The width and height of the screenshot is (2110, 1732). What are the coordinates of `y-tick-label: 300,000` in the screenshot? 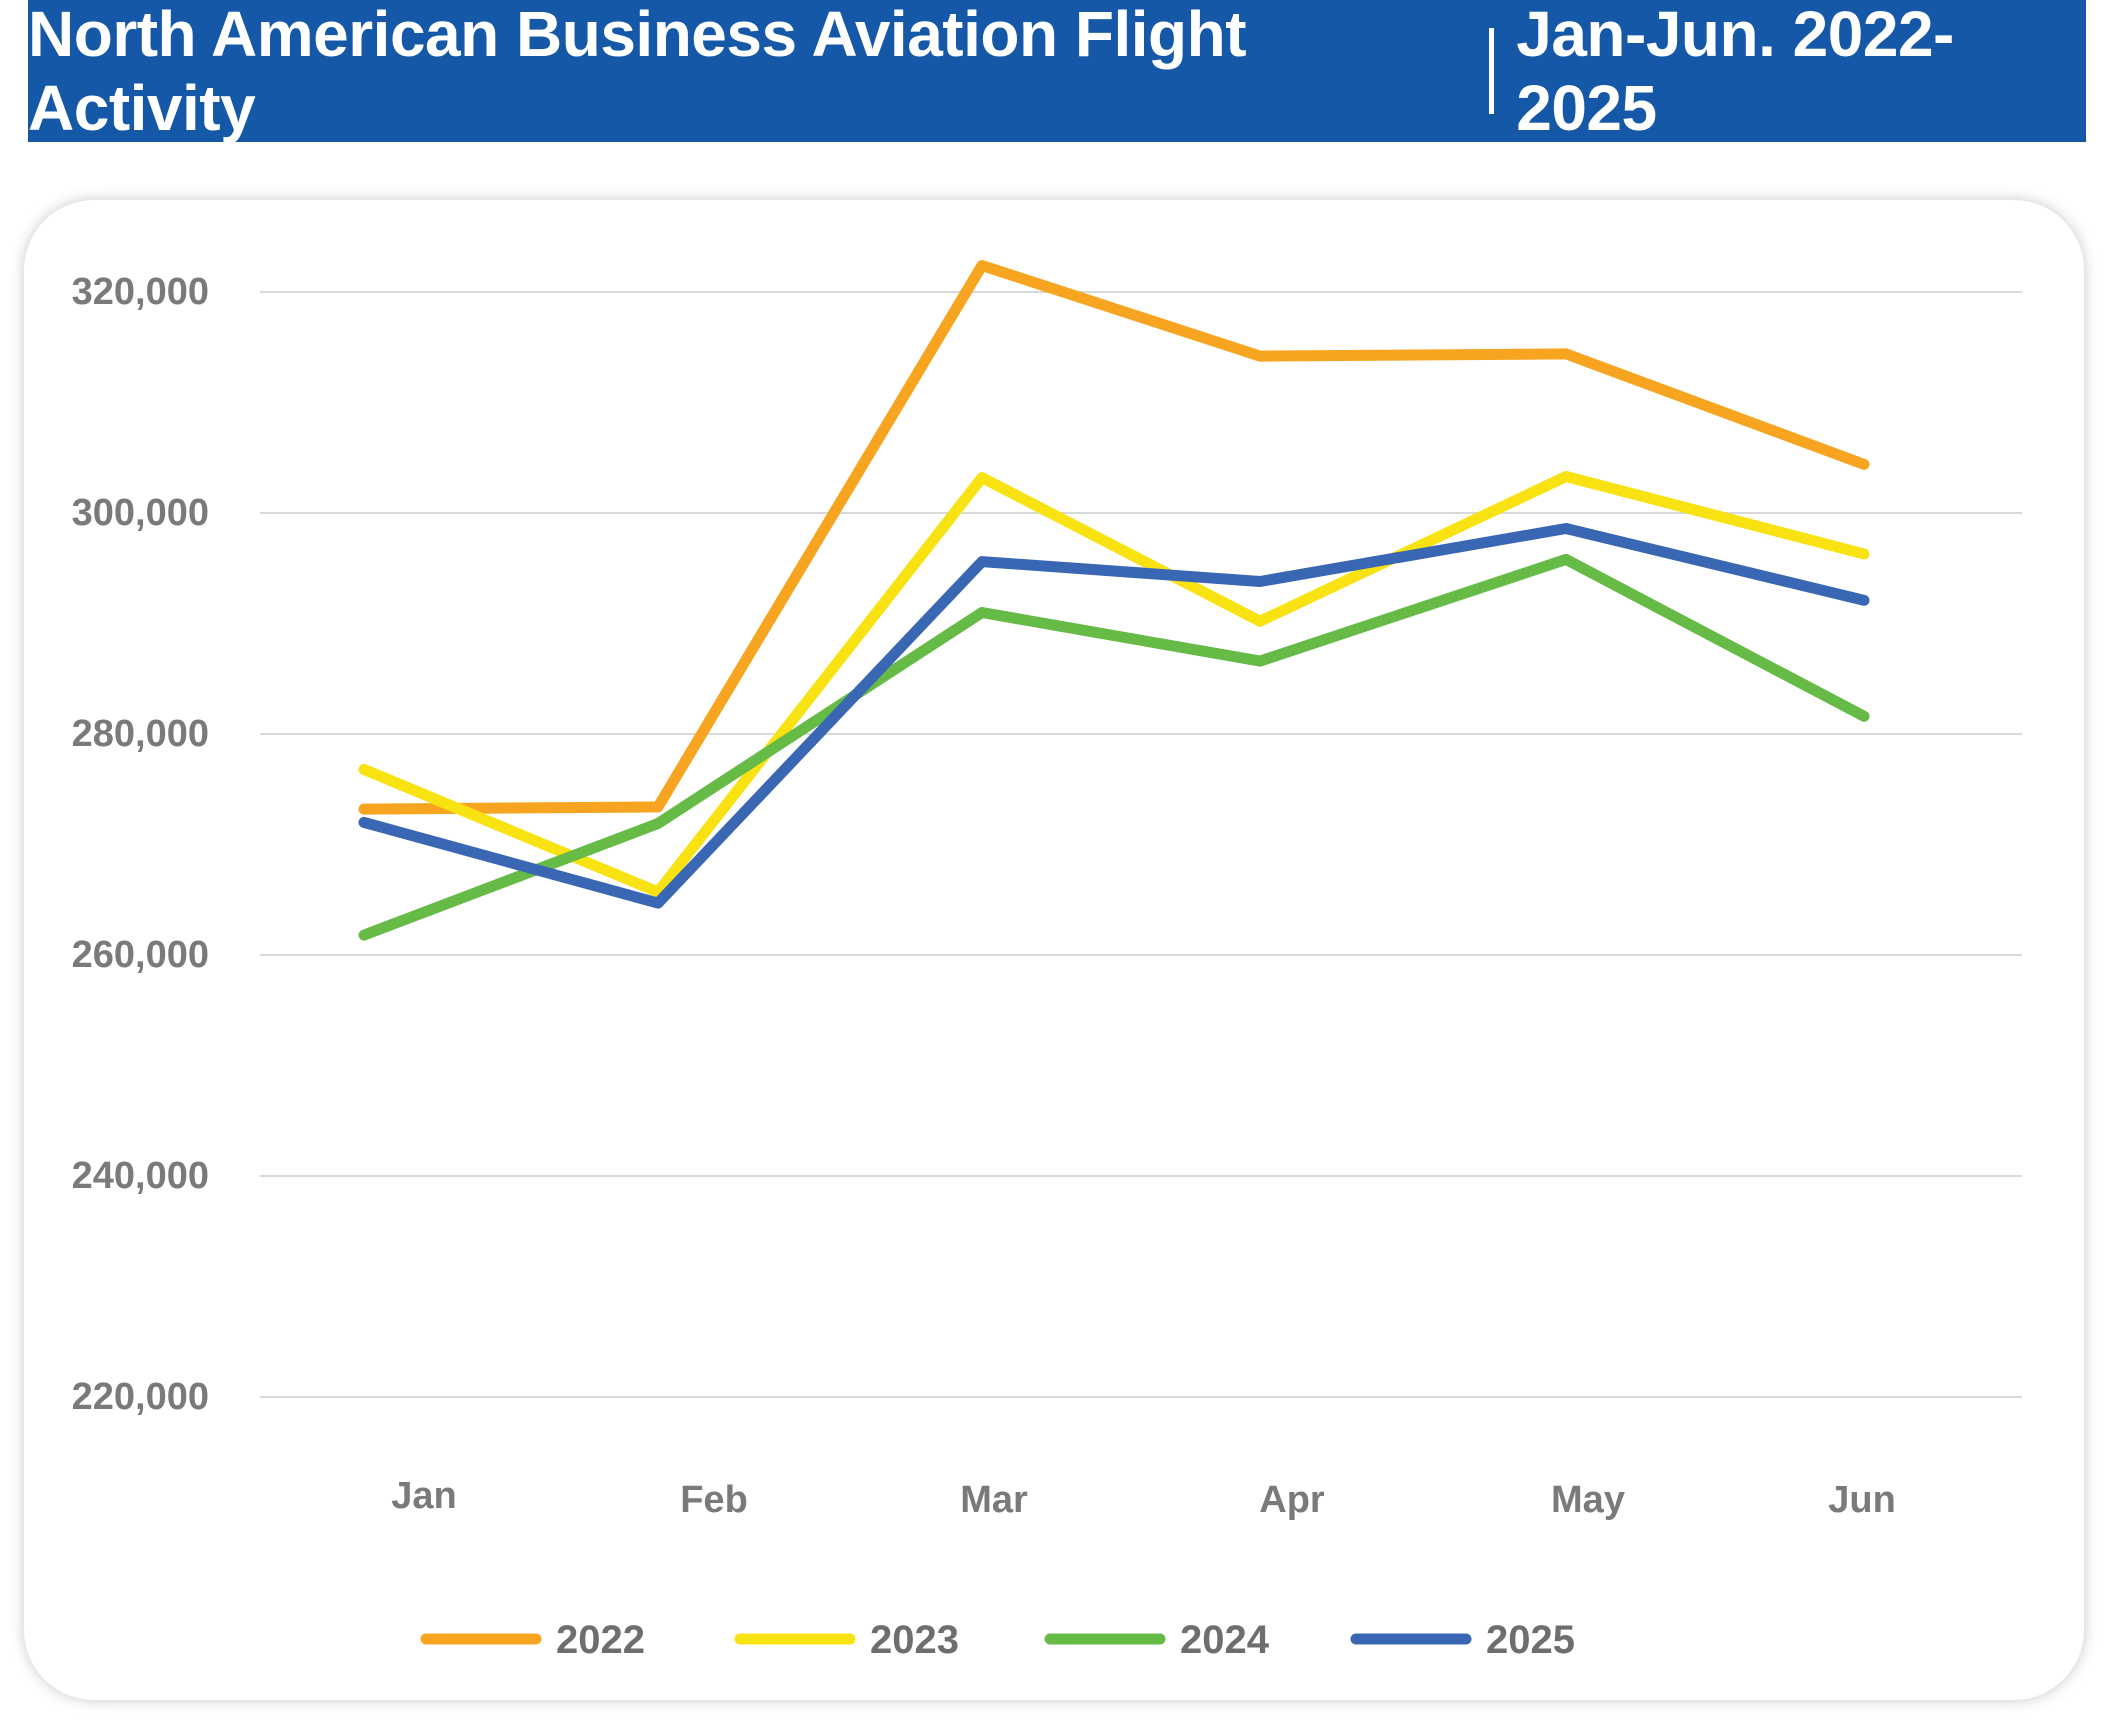 It's located at (140, 513).